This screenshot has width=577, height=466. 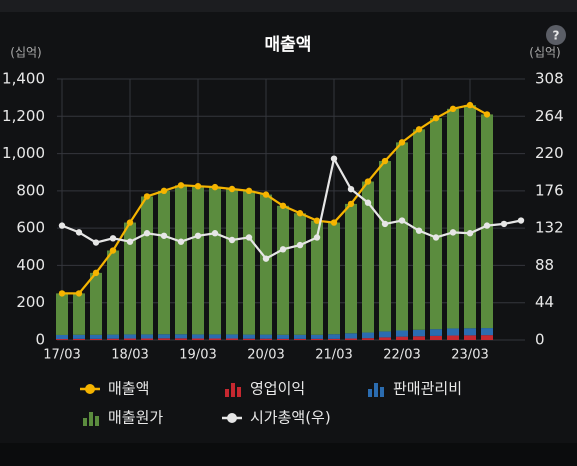 I want to click on legend-item: 영업이익, so click(x=265, y=389).